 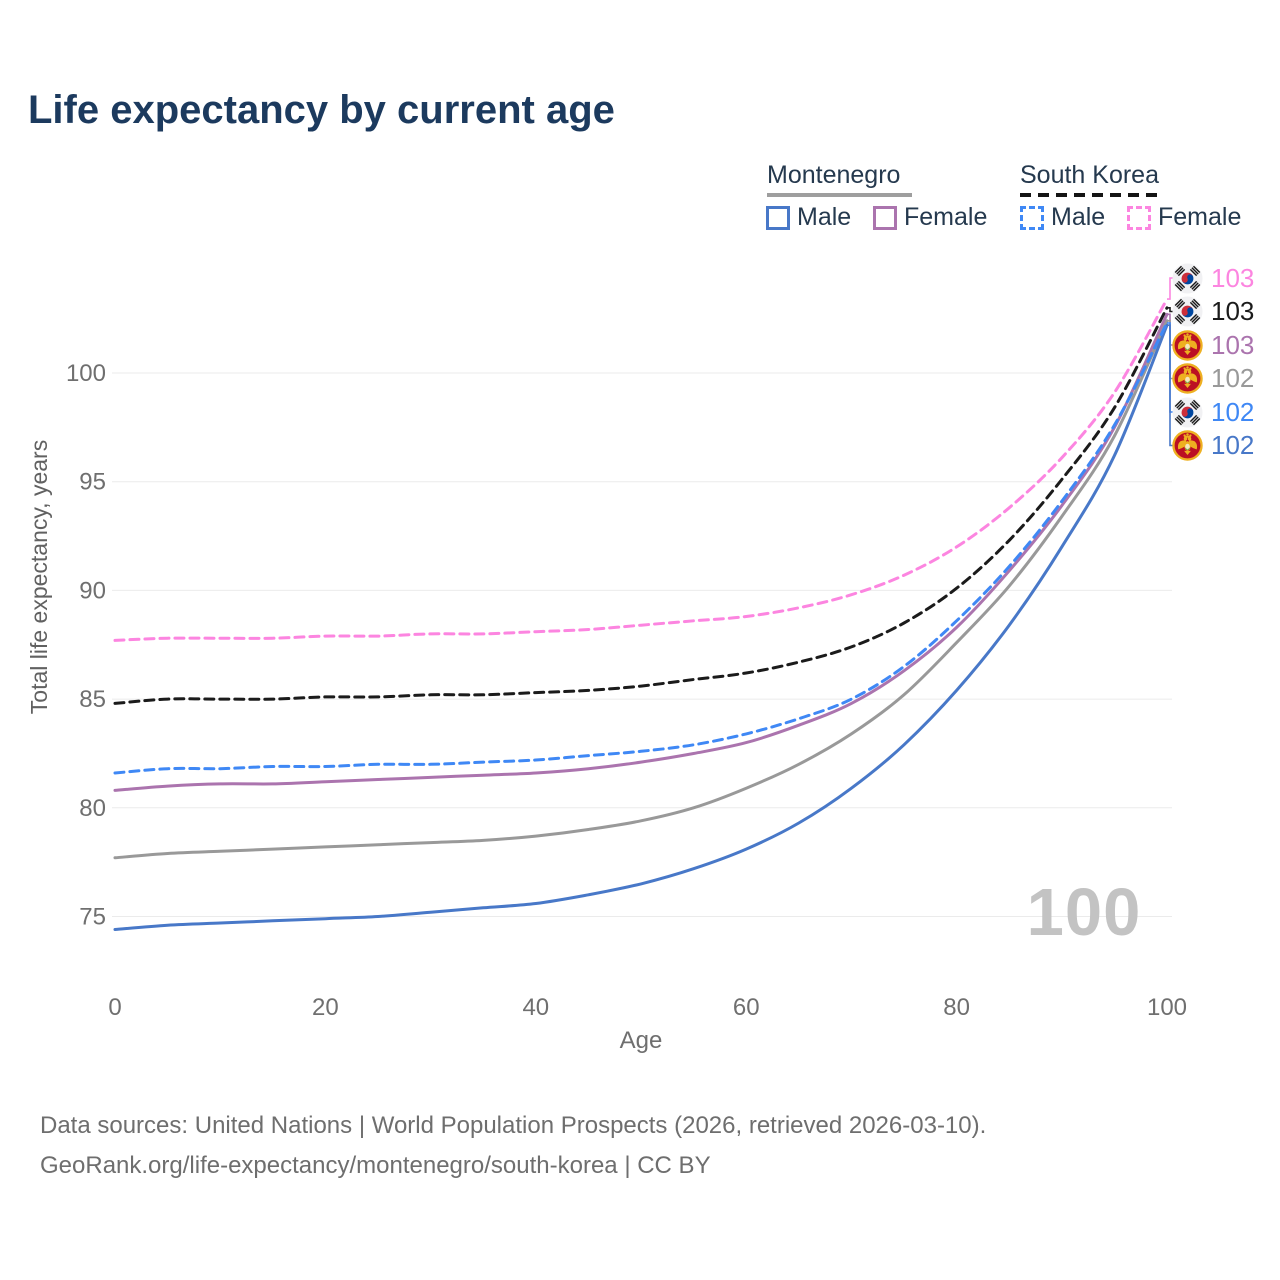 I want to click on page-title: Life expectancy by current age, so click(x=321, y=110).